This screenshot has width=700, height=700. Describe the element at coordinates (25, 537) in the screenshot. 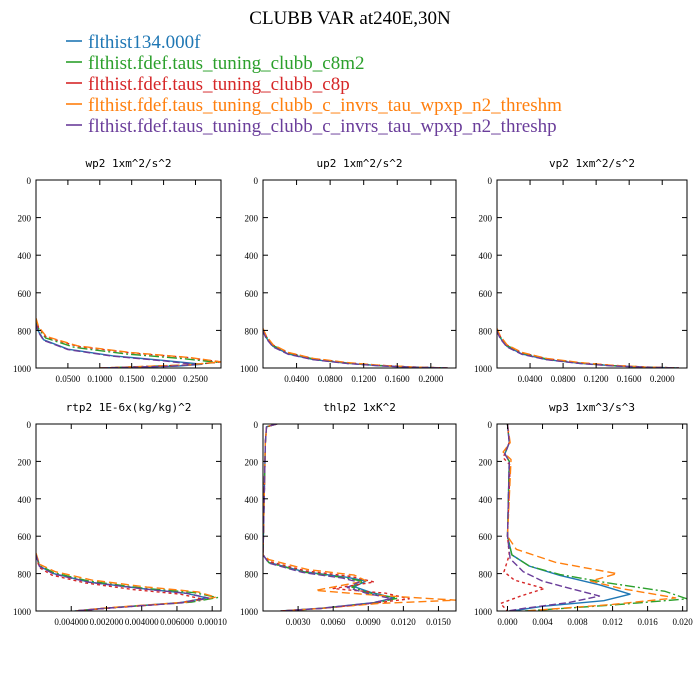

I see `ytick-label-3-3: 600` at that location.